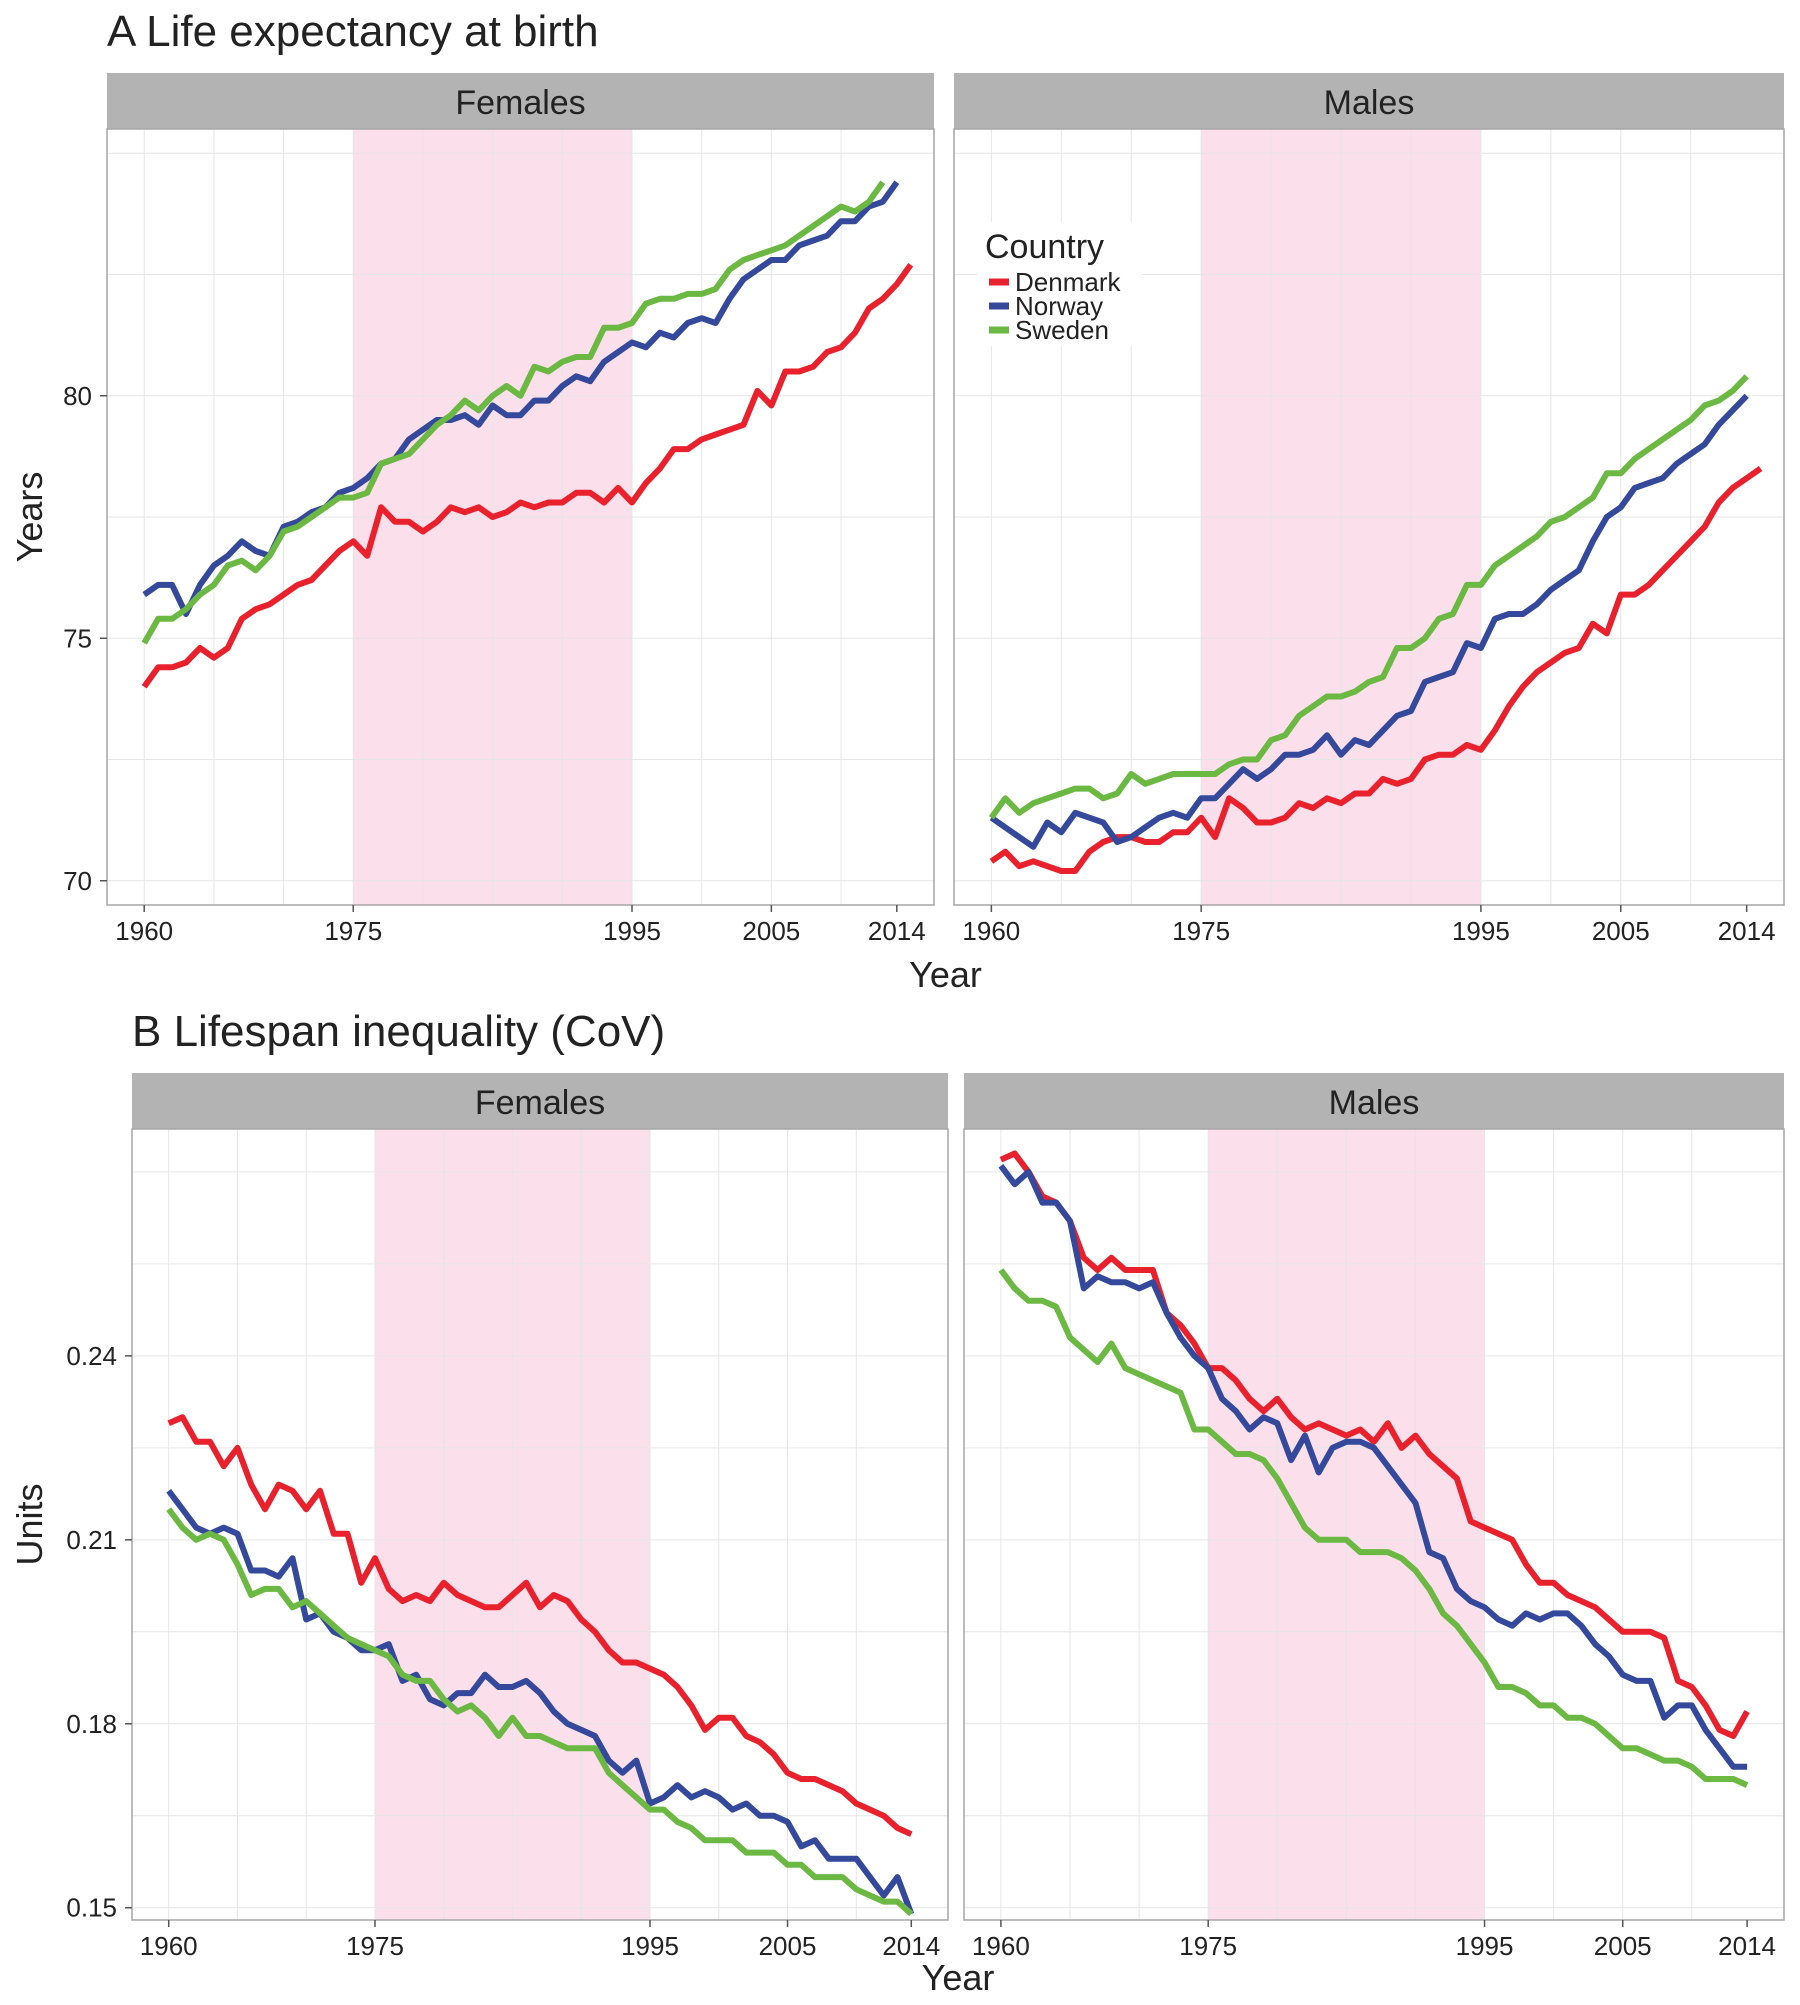  What do you see at coordinates (353, 31) in the screenshot?
I see `chart-title: A Life expectancy at birth` at bounding box center [353, 31].